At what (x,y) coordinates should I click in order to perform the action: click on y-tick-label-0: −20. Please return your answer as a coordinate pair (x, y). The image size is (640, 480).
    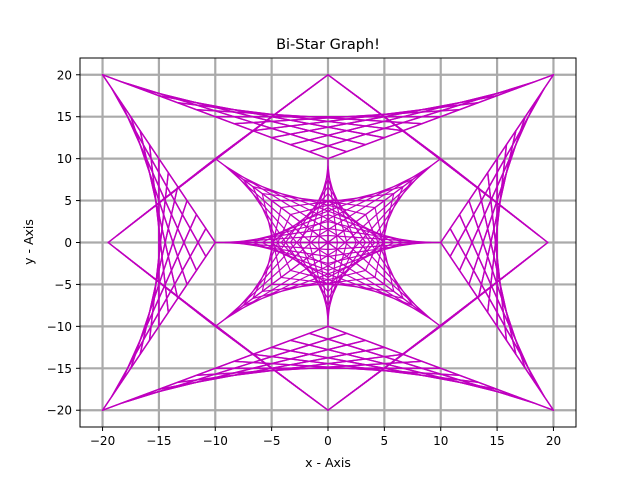
    Looking at the image, I should click on (59, 411).